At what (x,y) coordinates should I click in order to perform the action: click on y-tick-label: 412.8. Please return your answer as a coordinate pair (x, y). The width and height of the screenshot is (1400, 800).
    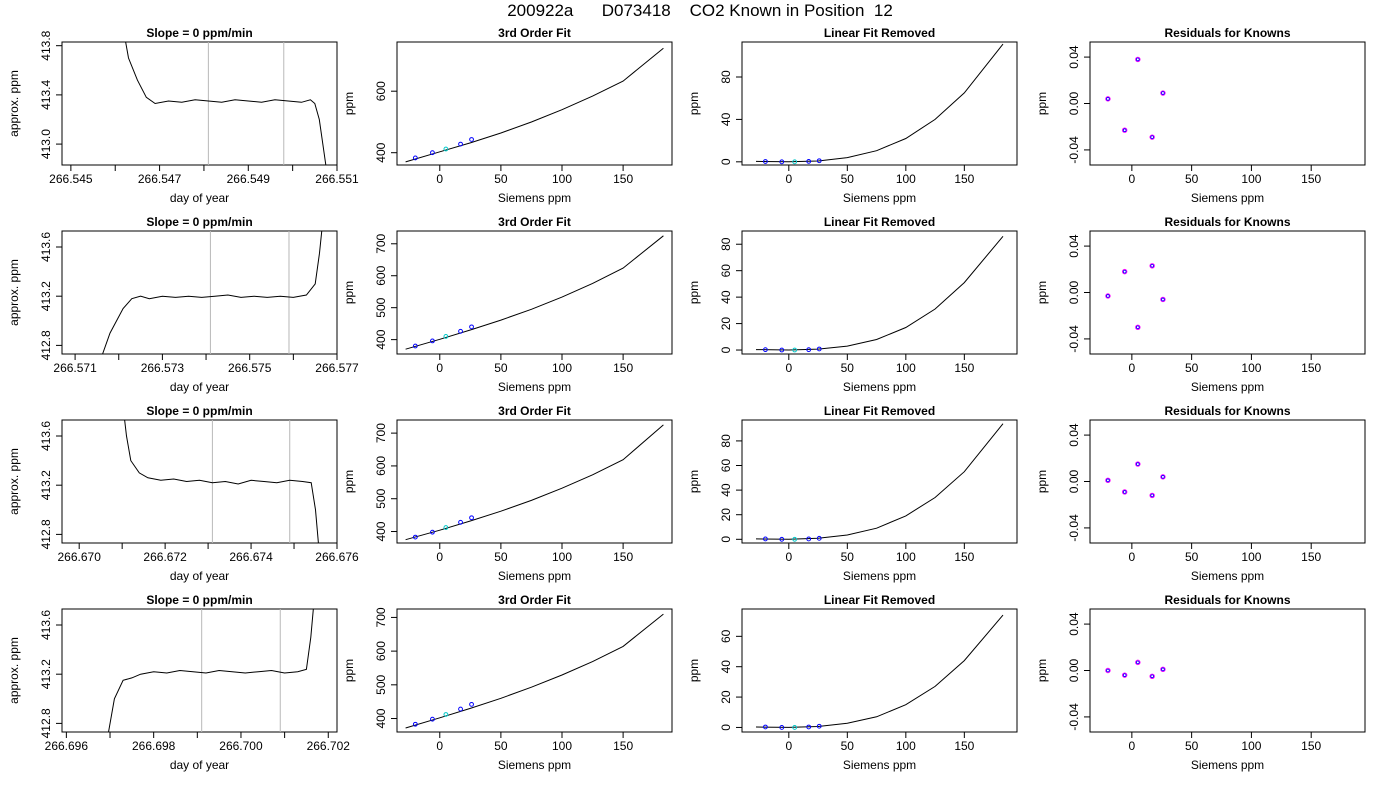
    Looking at the image, I should click on (46, 534).